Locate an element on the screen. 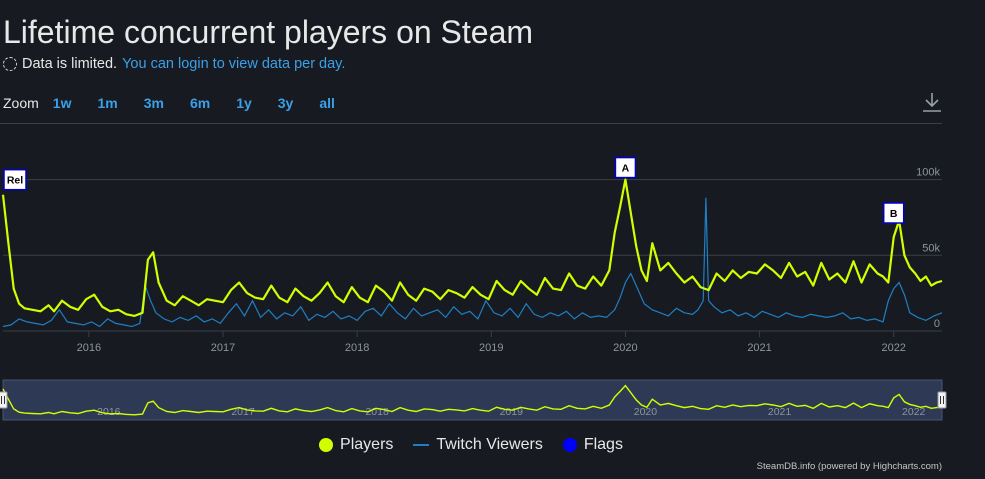 The image size is (985, 479). chart-legend: Players Twitch Viewers Flags is located at coordinates (471, 445).